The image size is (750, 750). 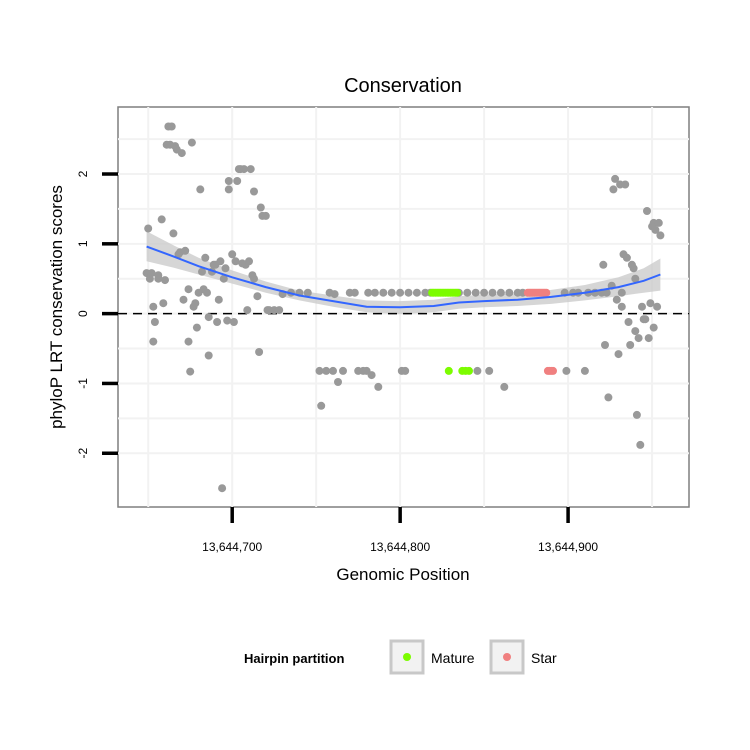 I want to click on x-axis: 13,644,700 13,644,800 13,644,900, so click(x=400, y=530).